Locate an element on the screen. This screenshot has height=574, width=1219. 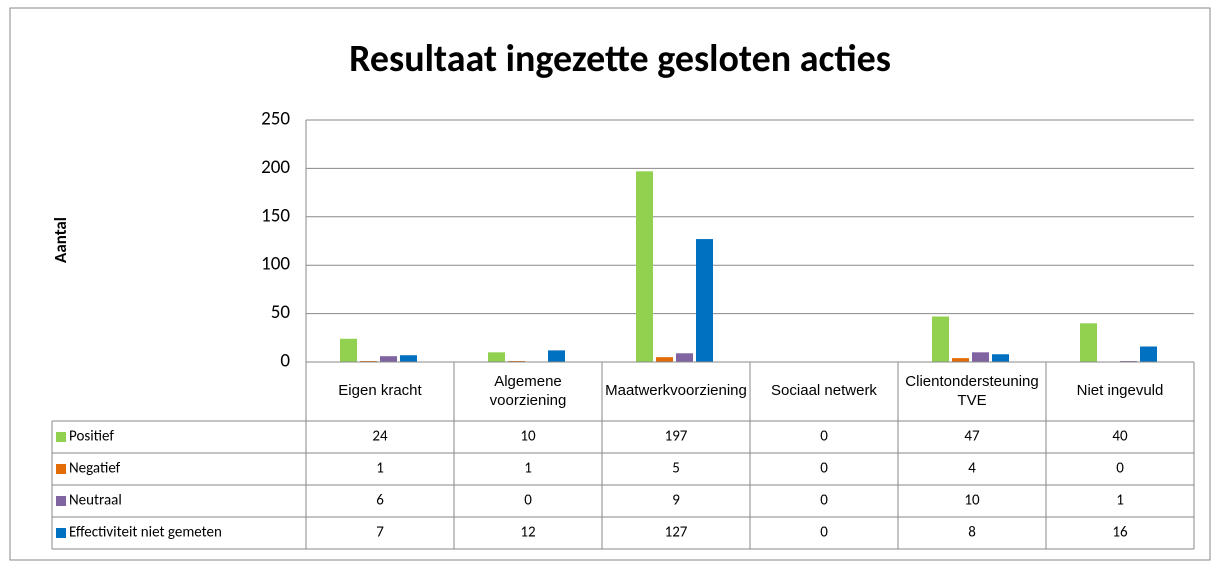
x-tick-label-box: Clientondersteuning TVE is located at coordinates (972, 390).